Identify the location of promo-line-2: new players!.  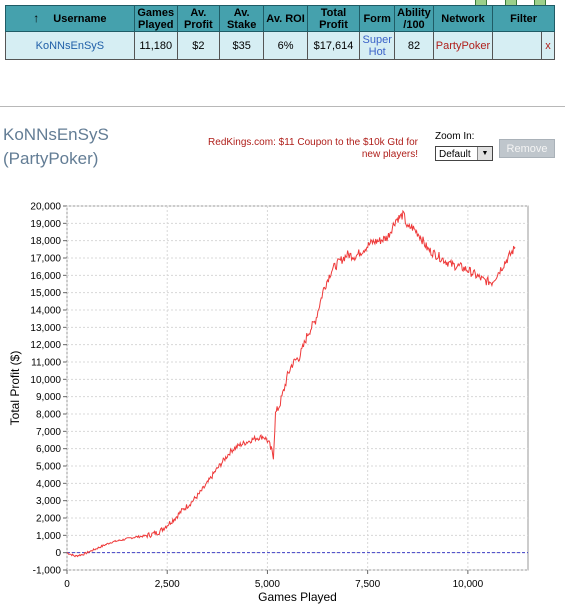
(389, 154).